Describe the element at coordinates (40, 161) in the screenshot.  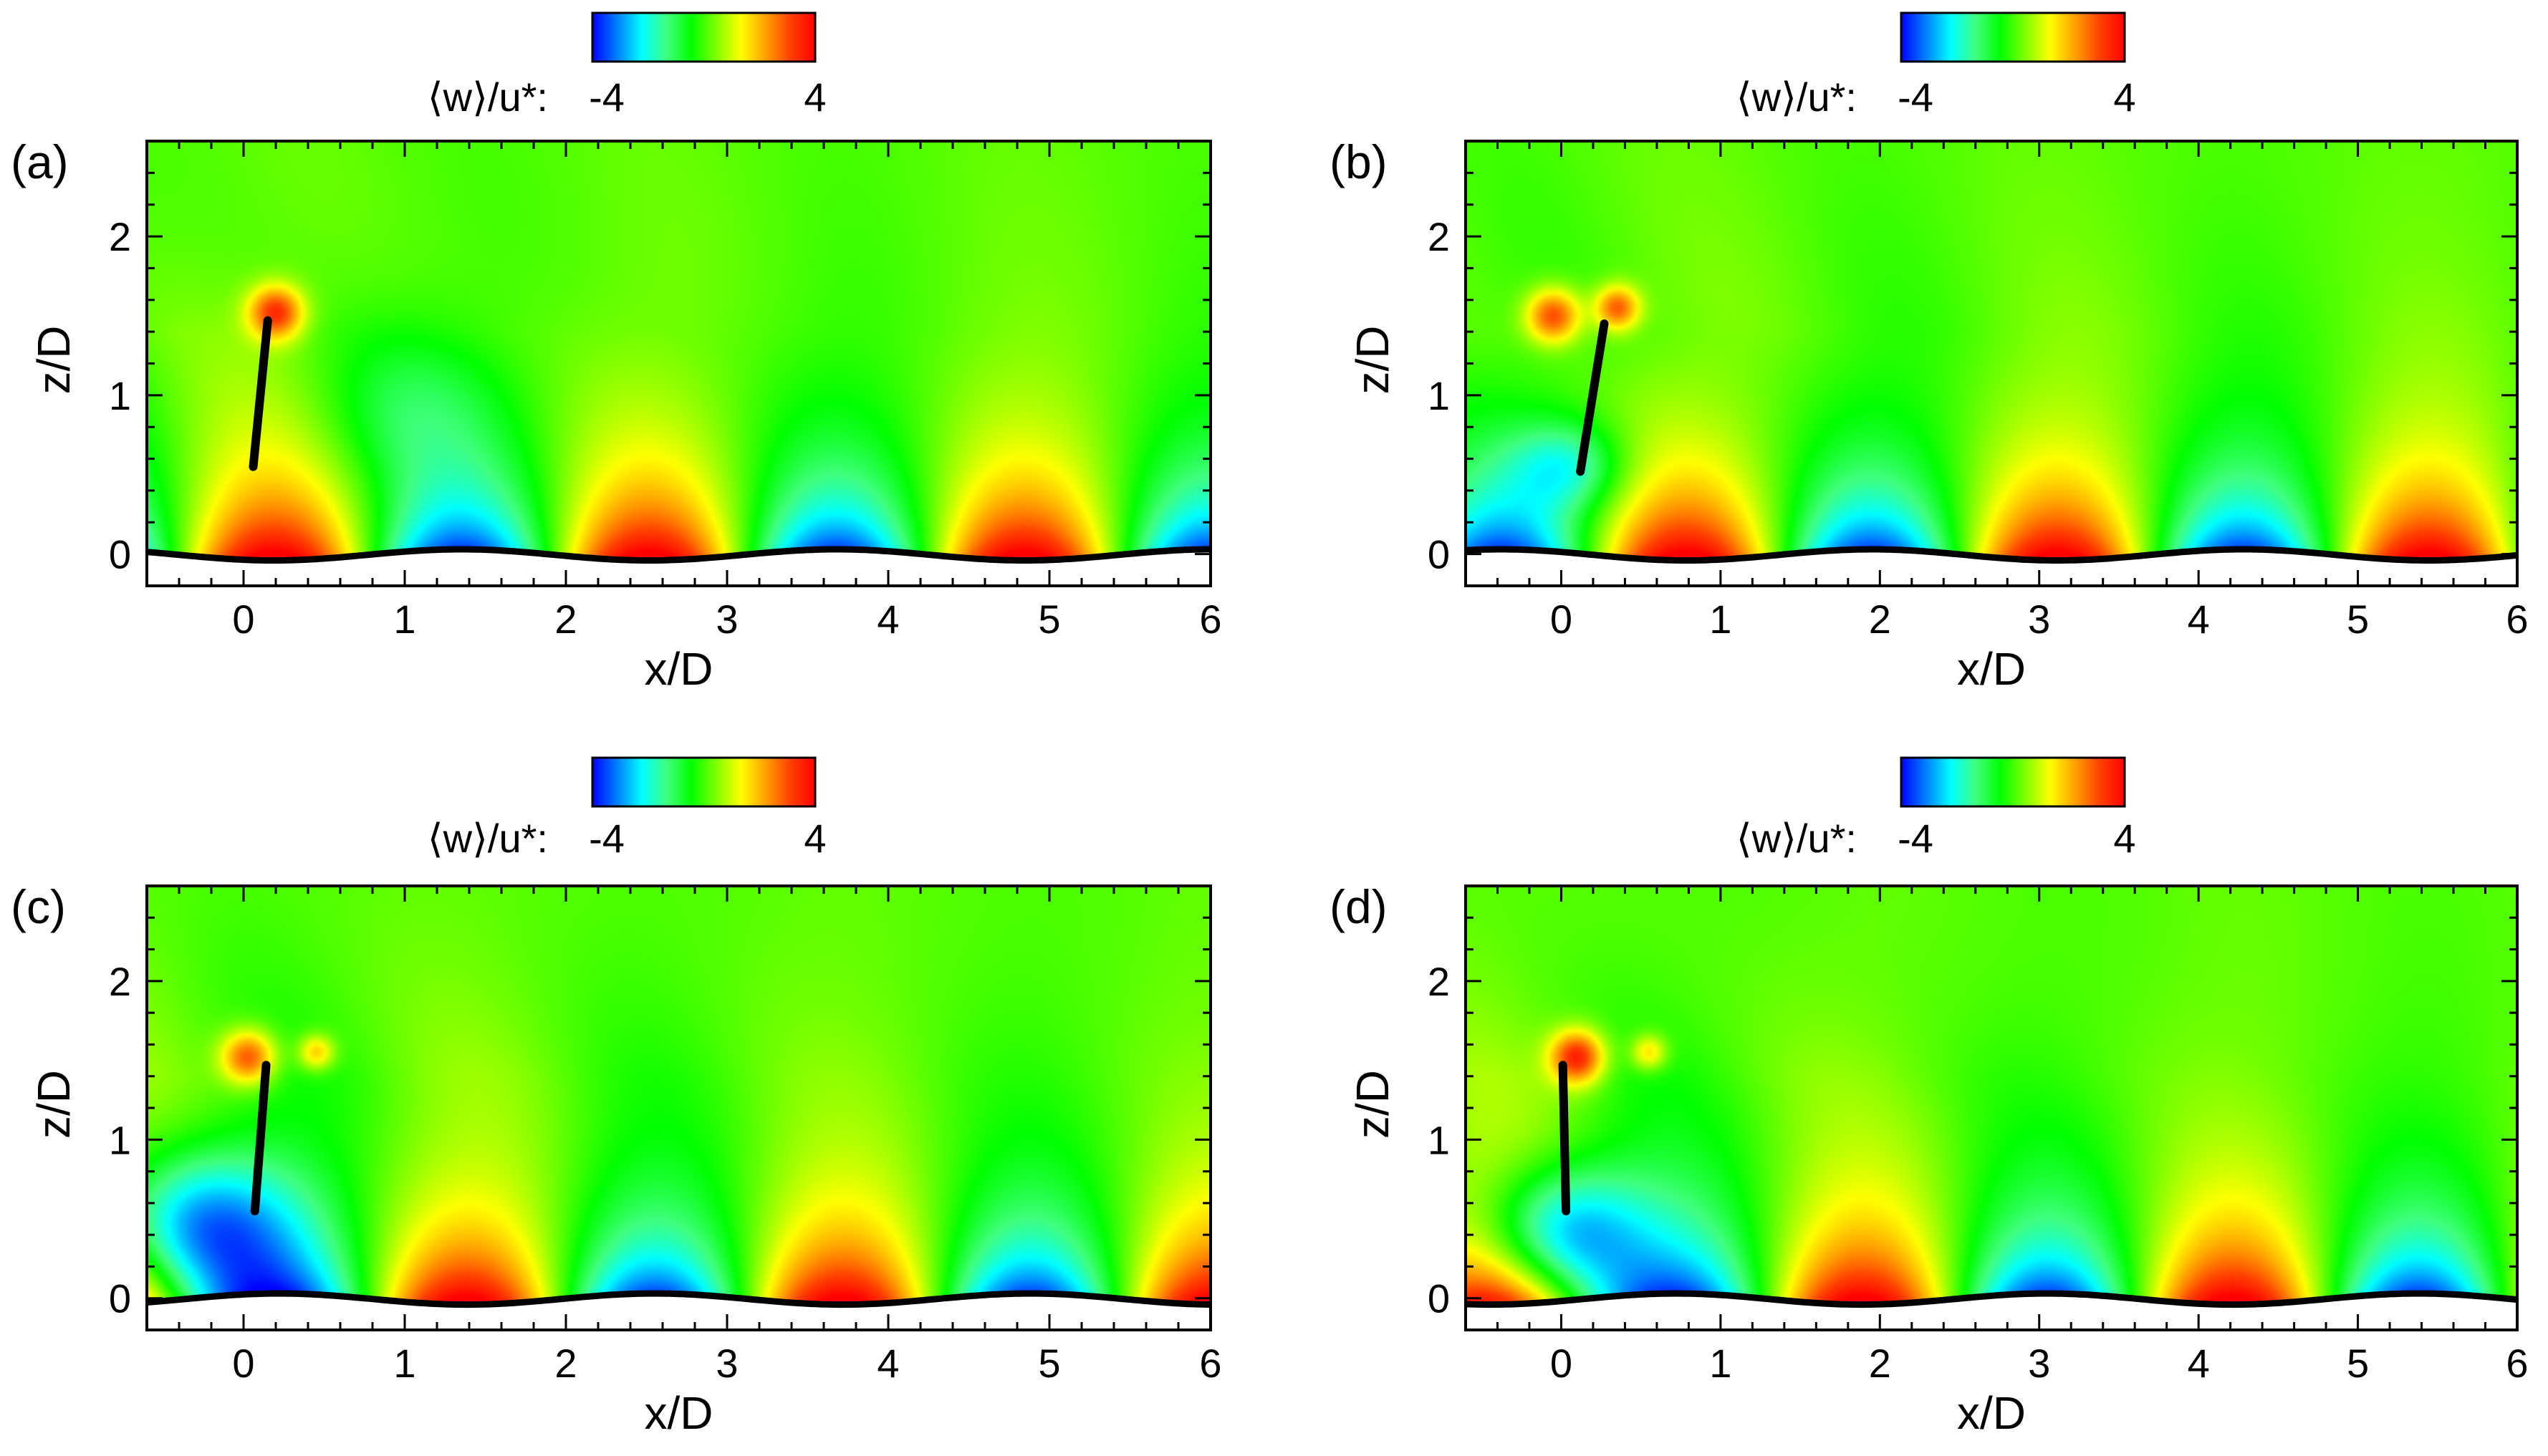
I see `panel-label: (a)` at that location.